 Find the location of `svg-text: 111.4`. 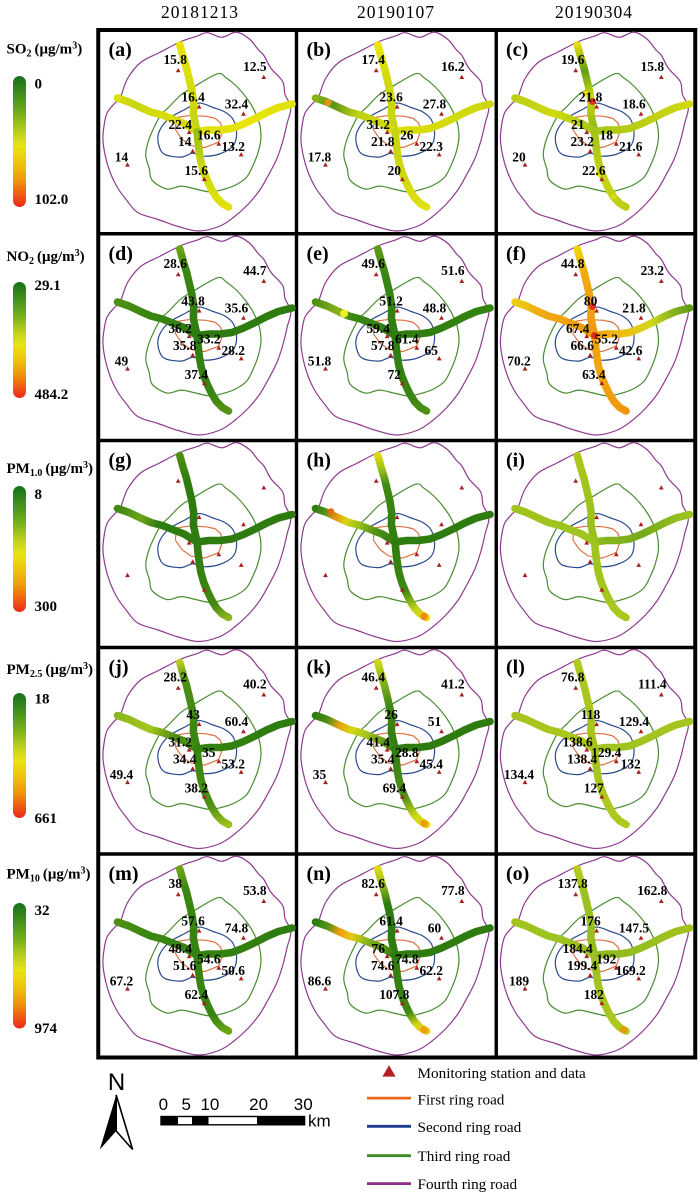

svg-text: 111.4 is located at coordinates (652, 683).